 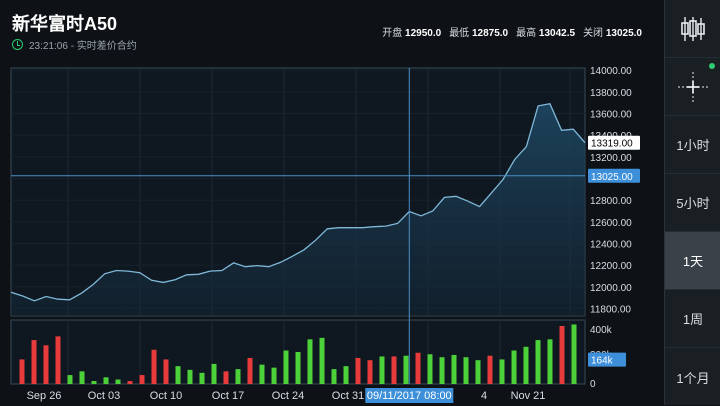 I want to click on timeframe-1h: 1小时, so click(x=692, y=145).